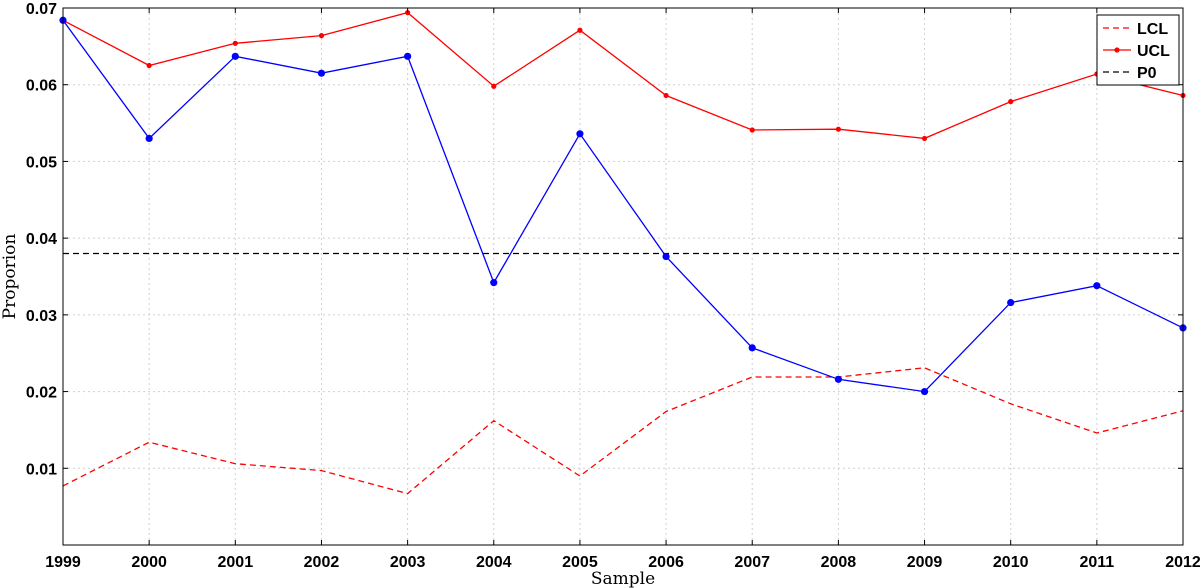 The height and width of the screenshot is (588, 1200). Describe the element at coordinates (10, 277) in the screenshot. I see `y-axis-title: Proporion` at that location.